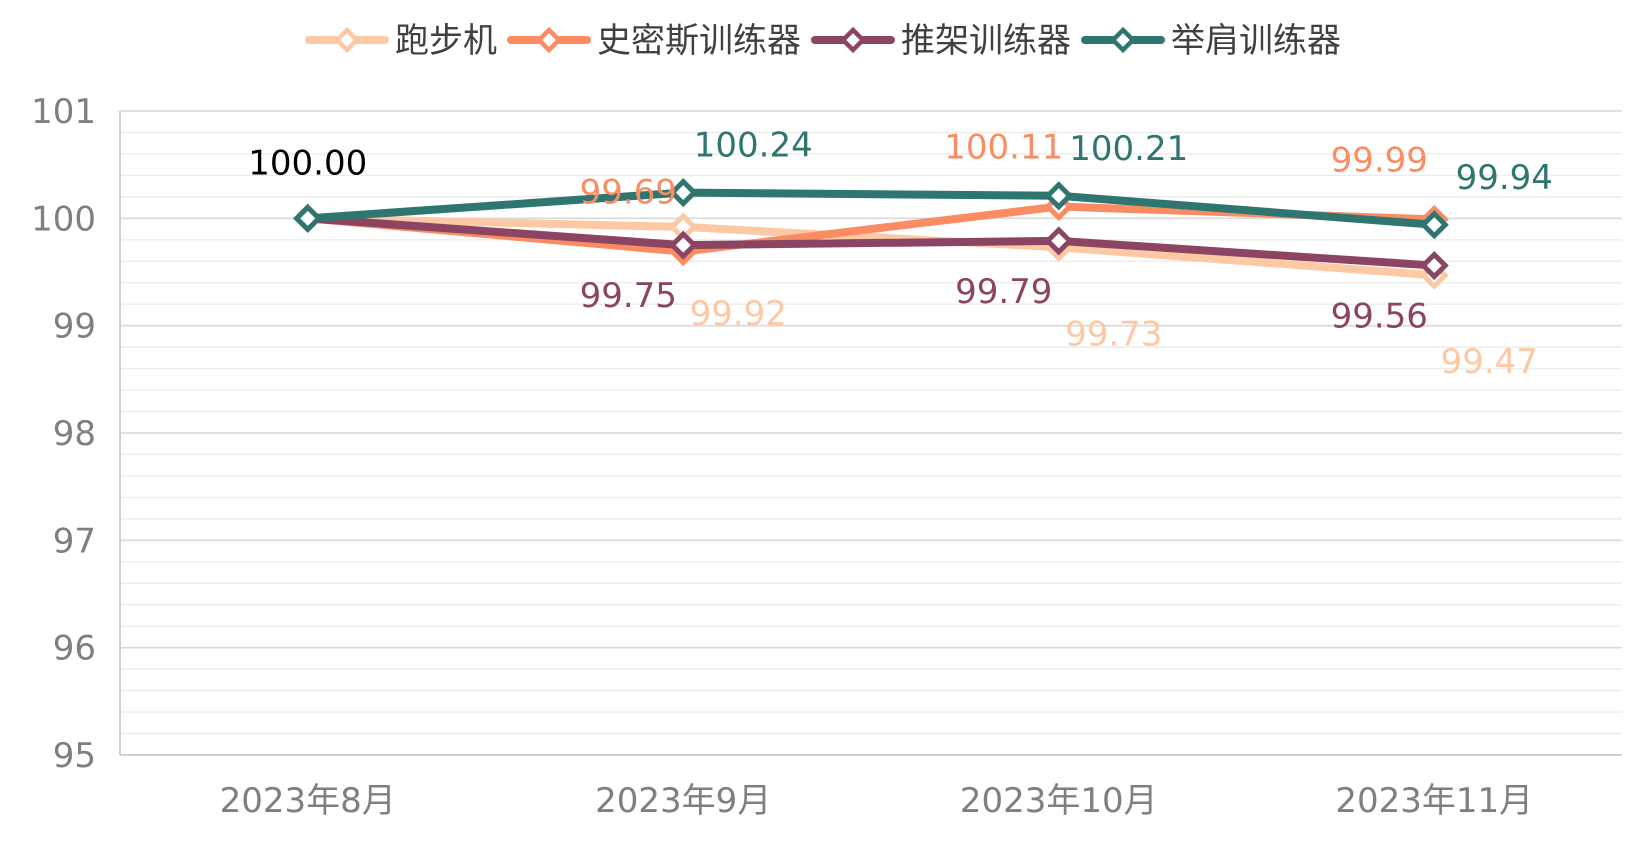 This screenshot has height=848, width=1650. What do you see at coordinates (1059, 801) in the screenshot?
I see `x-tick-label: 2023年10月` at bounding box center [1059, 801].